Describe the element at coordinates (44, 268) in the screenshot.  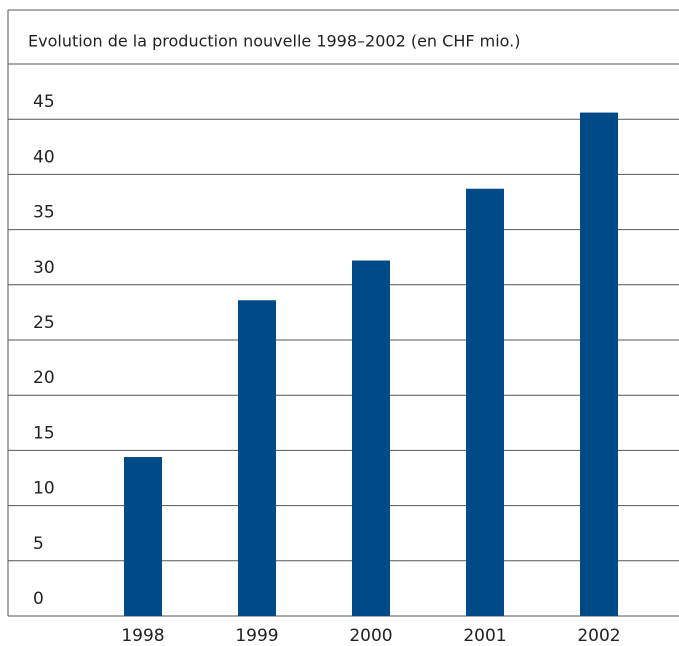
I see `y-tick-label: 30` at that location.